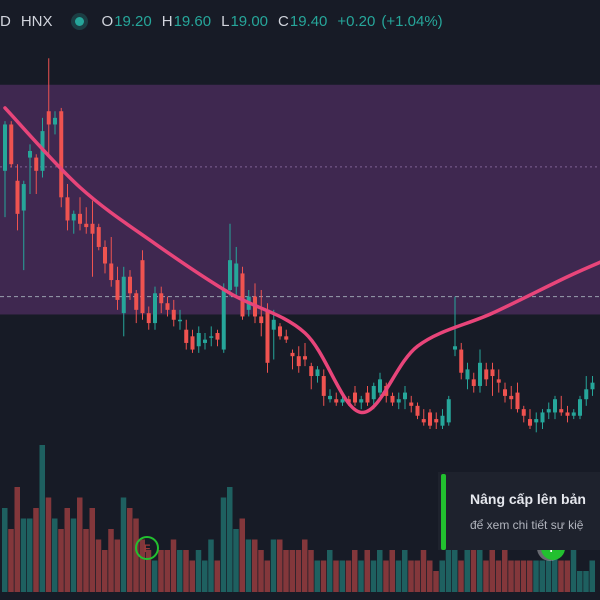 The width and height of the screenshot is (600, 600). I want to click on symbol-name: D, so click(5, 21).